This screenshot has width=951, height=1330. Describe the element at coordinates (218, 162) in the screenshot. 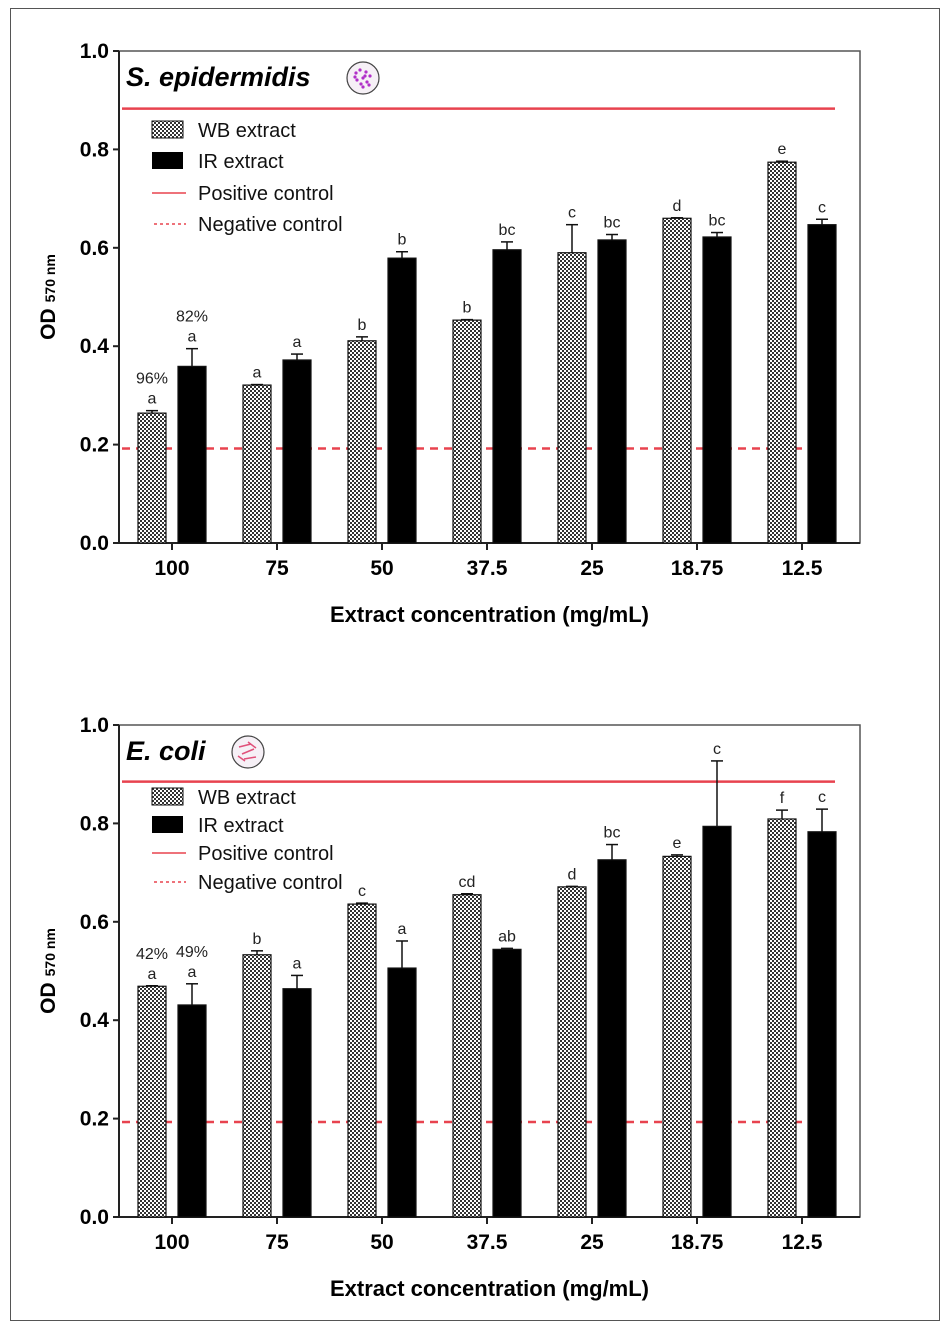

I see `legend-item: IR extract` at that location.